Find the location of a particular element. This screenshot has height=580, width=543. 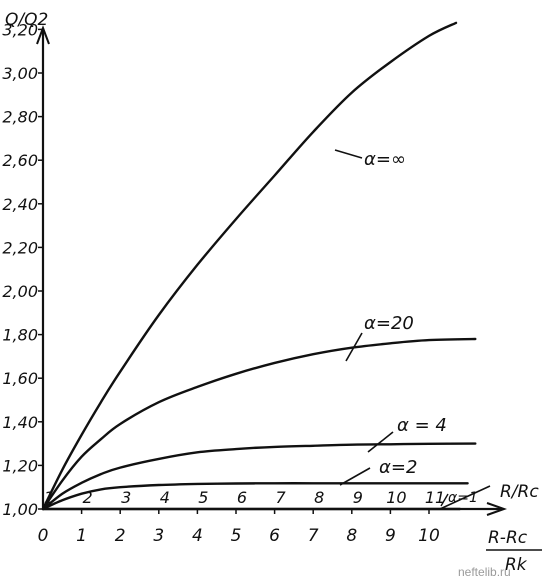

x-ticks-upper: 1 2 3 4 5 6 7 8 9 10 11 is located at coordinates (244, 497).